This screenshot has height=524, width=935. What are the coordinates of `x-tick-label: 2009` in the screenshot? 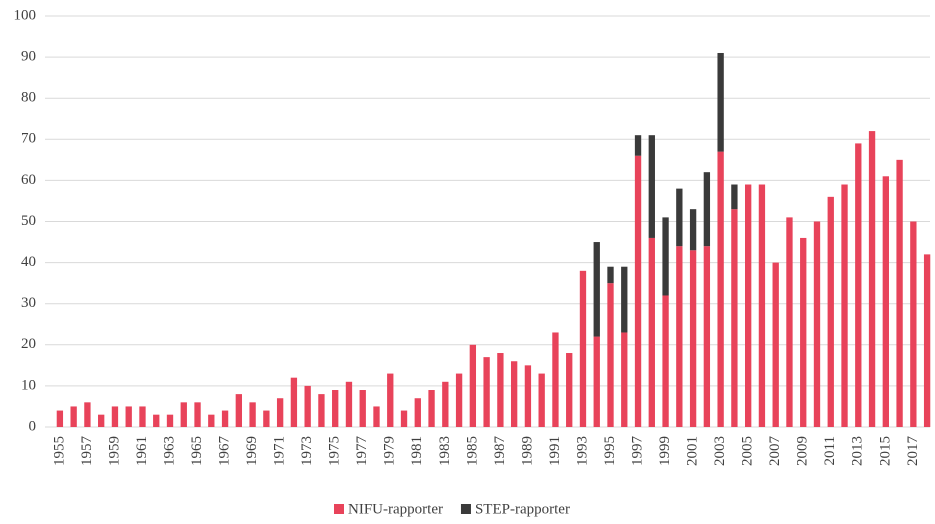 It's located at (803, 451).